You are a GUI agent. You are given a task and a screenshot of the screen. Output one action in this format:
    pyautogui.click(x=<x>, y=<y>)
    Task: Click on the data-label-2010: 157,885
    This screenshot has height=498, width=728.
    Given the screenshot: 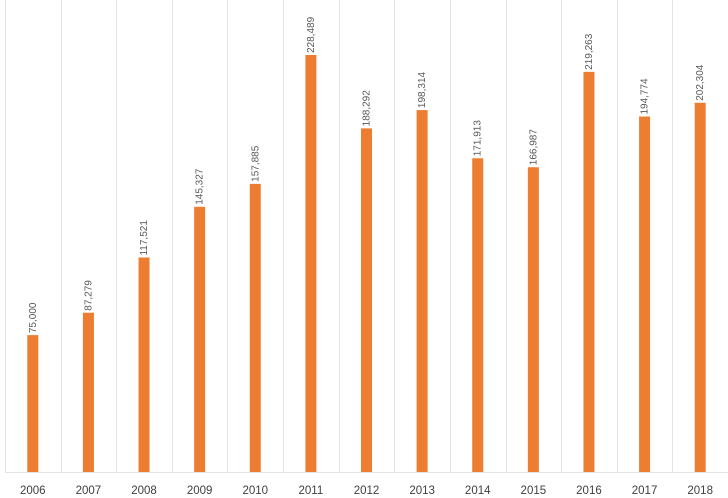 What is the action you would take?
    pyautogui.click(x=255, y=163)
    